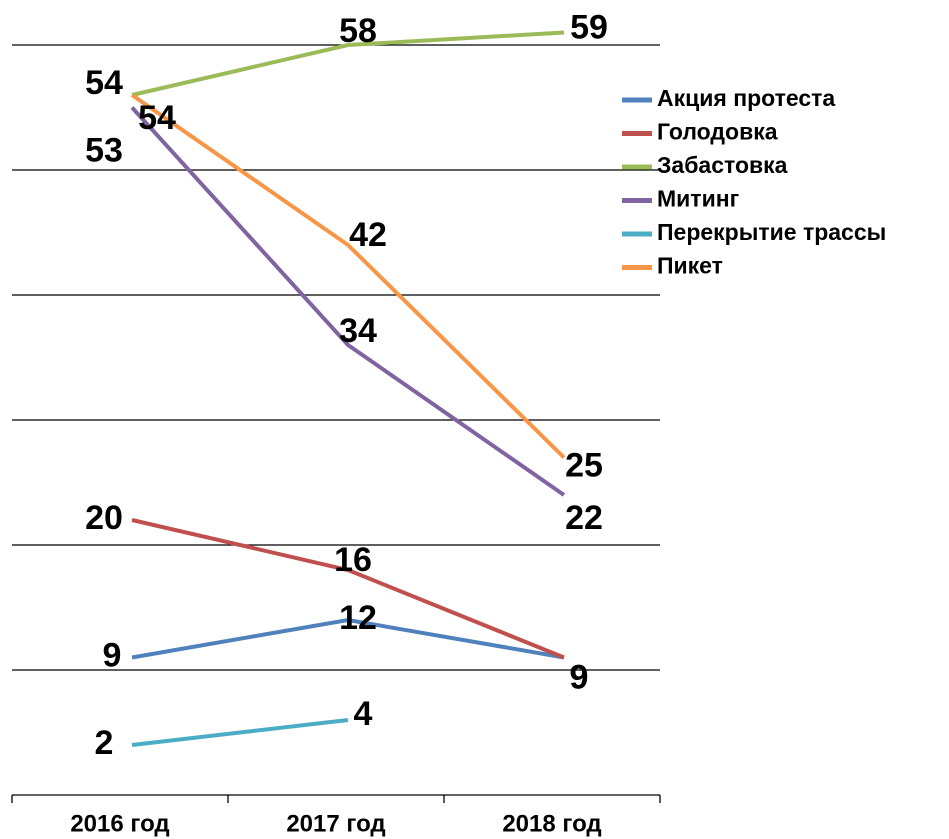 This screenshot has height=839, width=949. I want to click on legend-label: Пикет, so click(690, 266).